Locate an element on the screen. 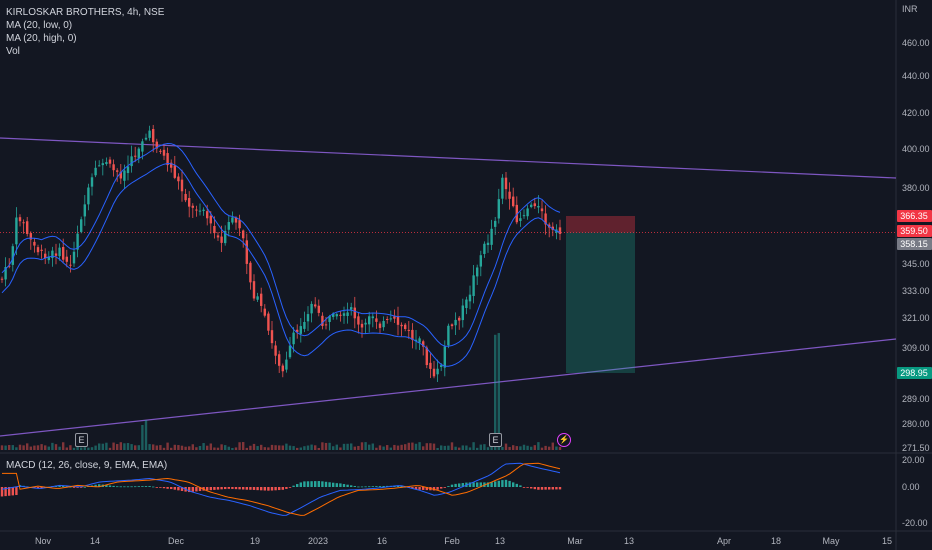 The width and height of the screenshot is (932, 550). price-axis-label: 440.00 is located at coordinates (916, 76).